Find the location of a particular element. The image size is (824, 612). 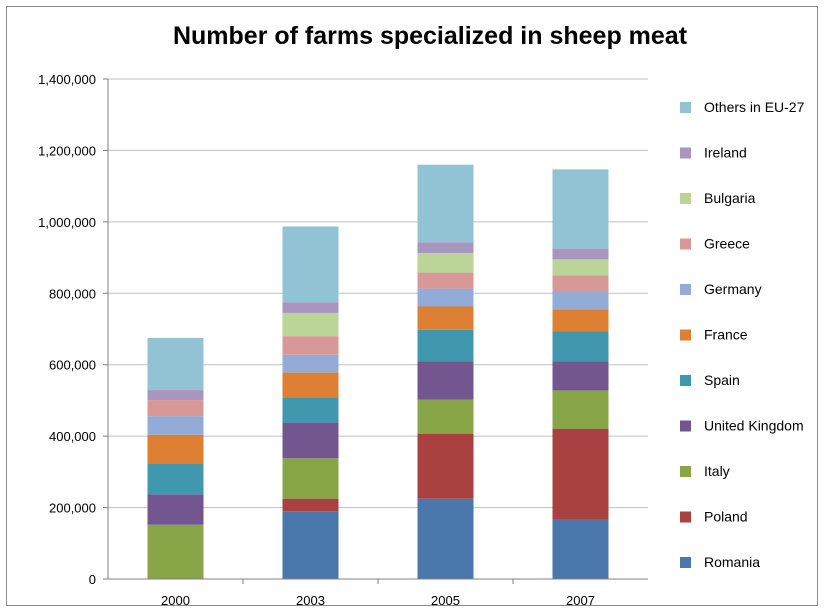

x-tick-label: 2005 is located at coordinates (445, 600).